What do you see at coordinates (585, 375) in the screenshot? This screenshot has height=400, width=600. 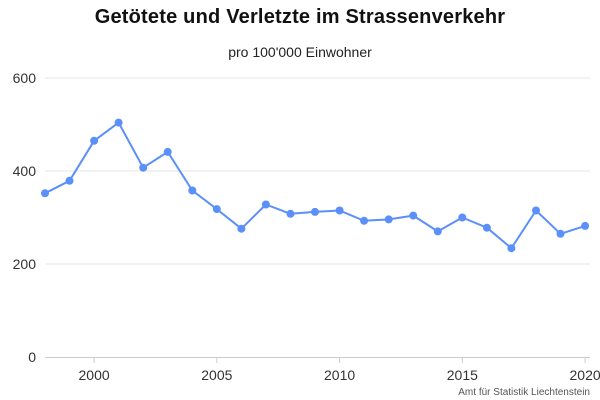 I see `x-tick-label: 2020` at bounding box center [585, 375].